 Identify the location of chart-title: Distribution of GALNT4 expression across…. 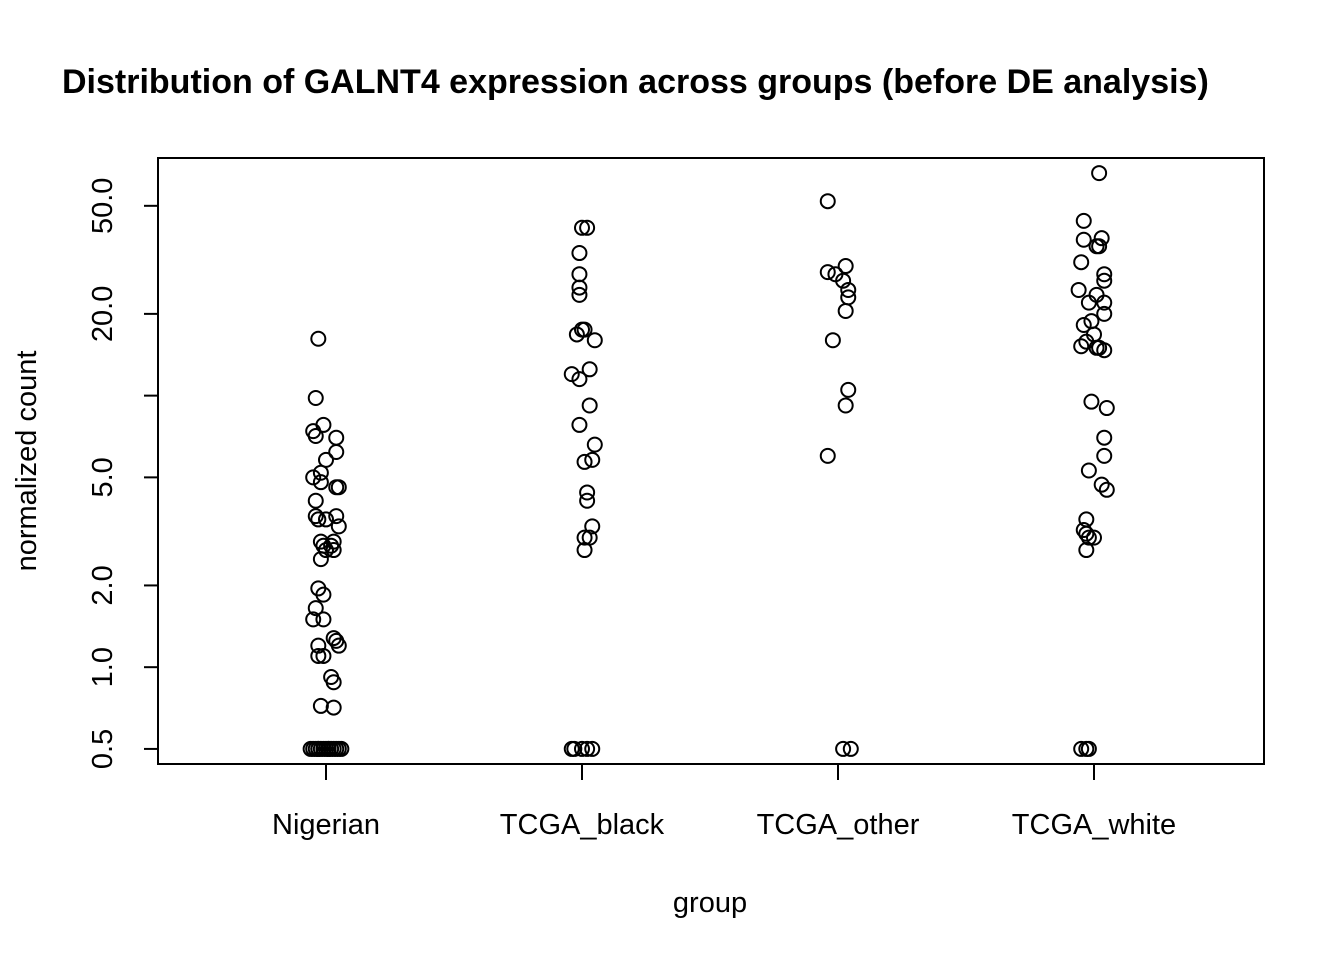
(635, 82).